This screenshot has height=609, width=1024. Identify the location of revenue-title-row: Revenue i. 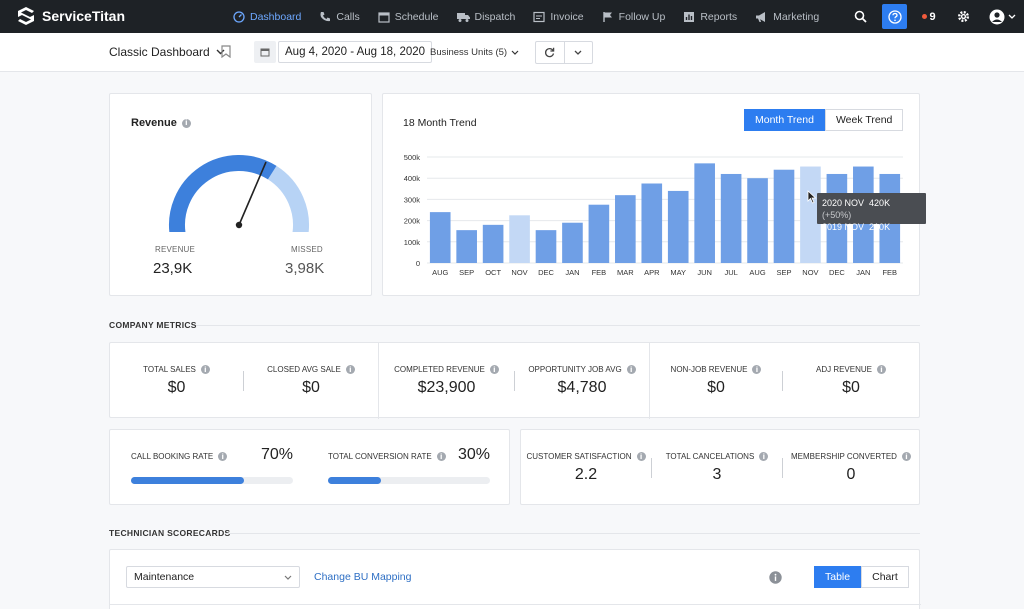
(161, 123).